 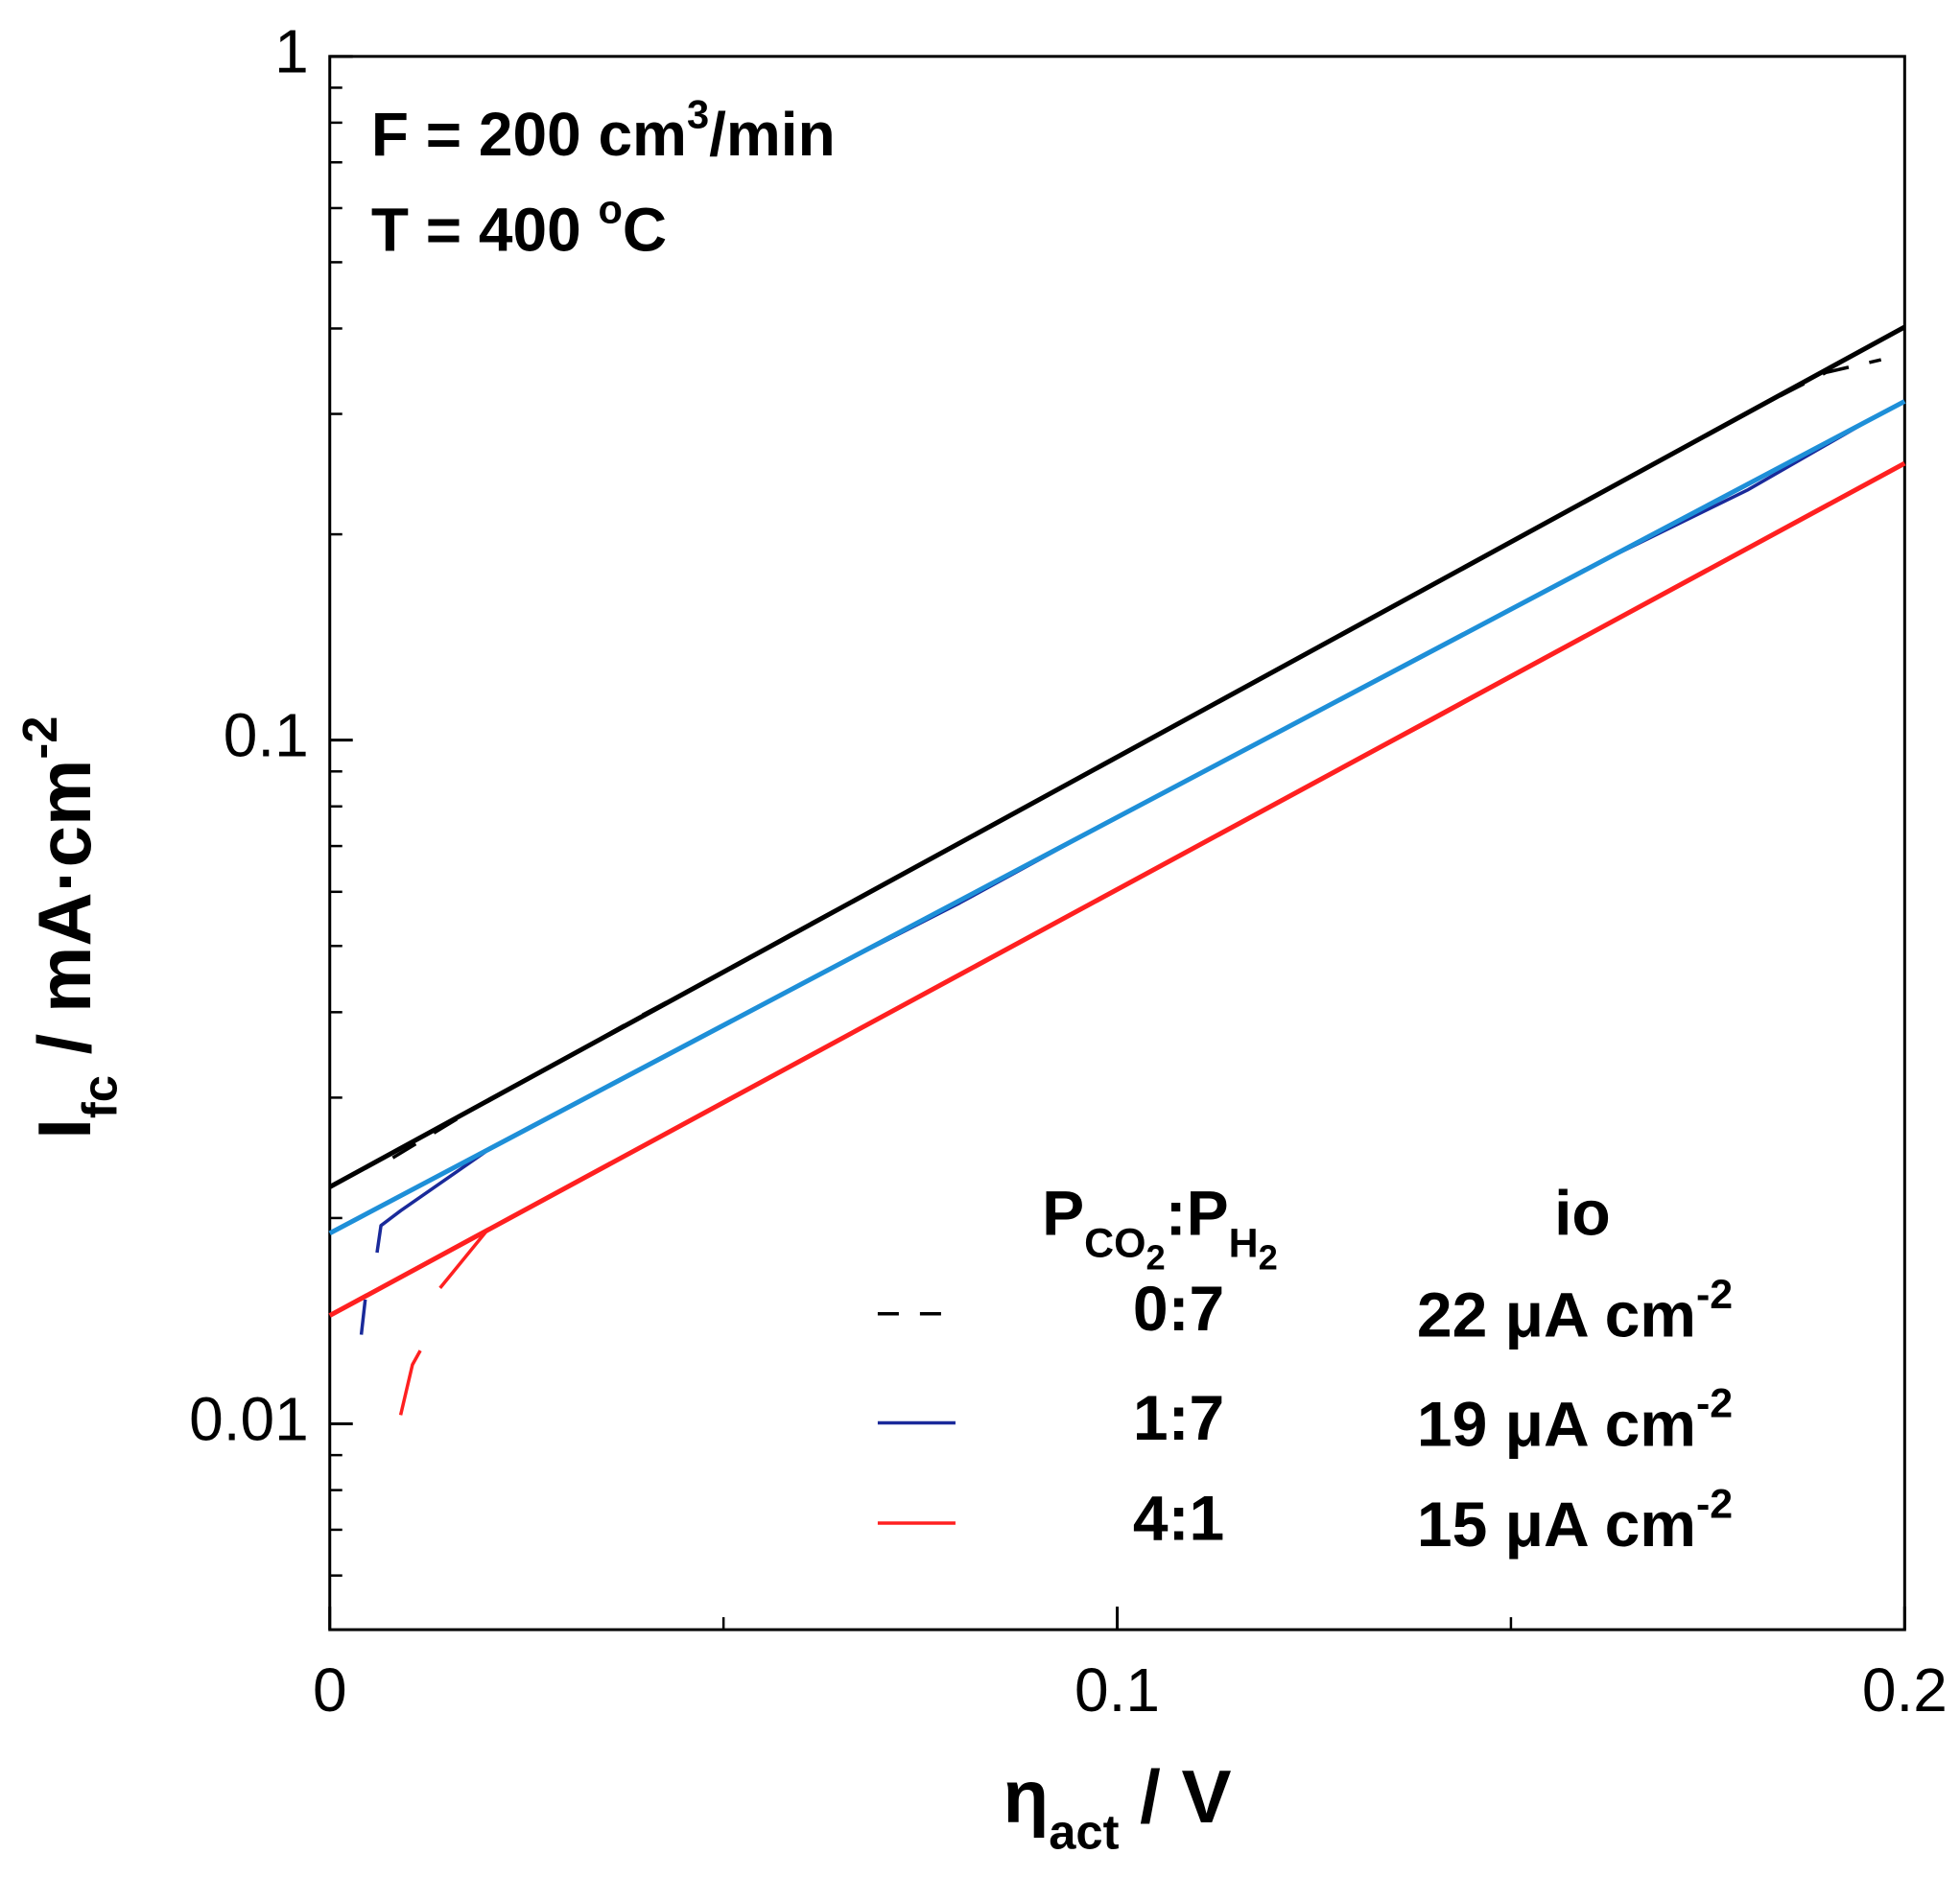 I want to click on annotation: F = 200 cm3/min, so click(x=604, y=130).